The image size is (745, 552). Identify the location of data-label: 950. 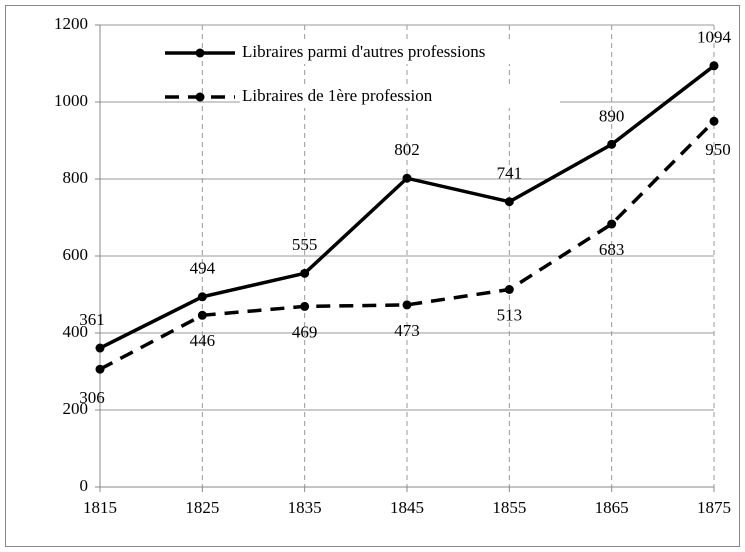
(718, 149).